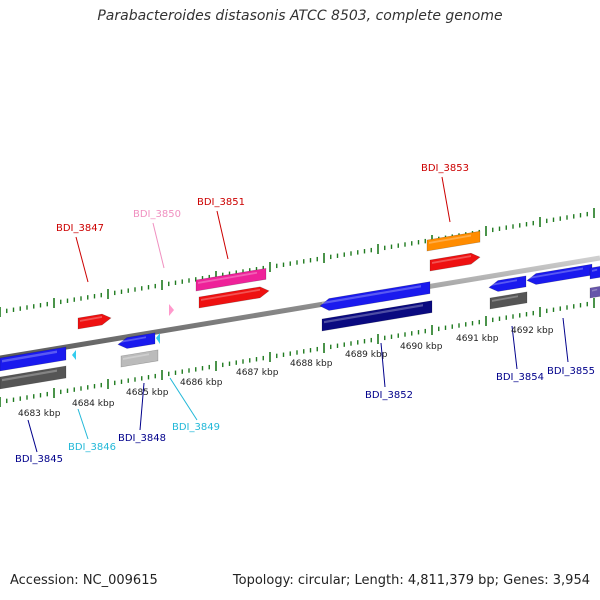 The width and height of the screenshot is (600, 600). Describe the element at coordinates (33, 377) in the screenshot. I see `gene-feature-bdi-3846-track` at that location.